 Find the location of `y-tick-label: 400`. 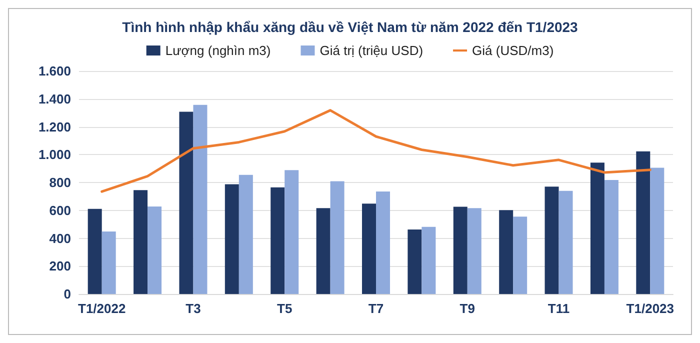

y-tick-label: 400 is located at coordinates (60, 238).